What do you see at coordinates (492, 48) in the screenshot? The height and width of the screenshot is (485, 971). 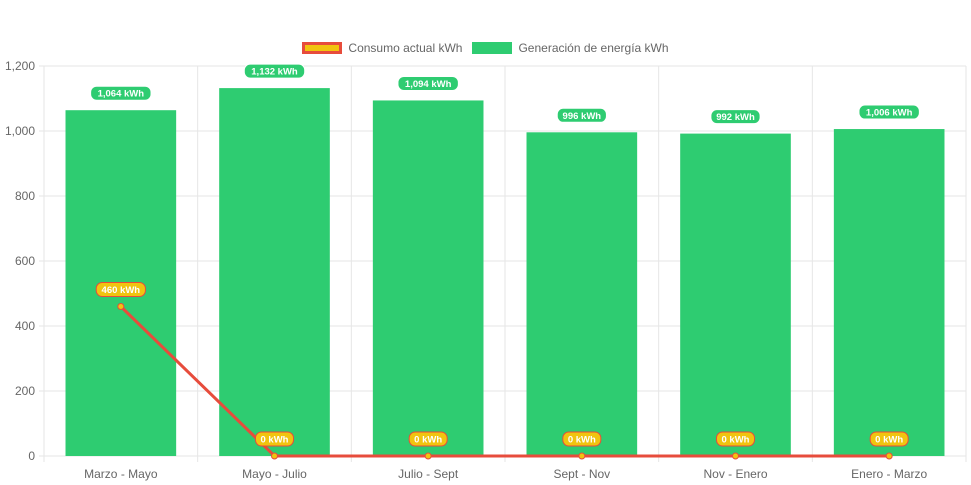 I see `legend-swatch-generation` at bounding box center [492, 48].